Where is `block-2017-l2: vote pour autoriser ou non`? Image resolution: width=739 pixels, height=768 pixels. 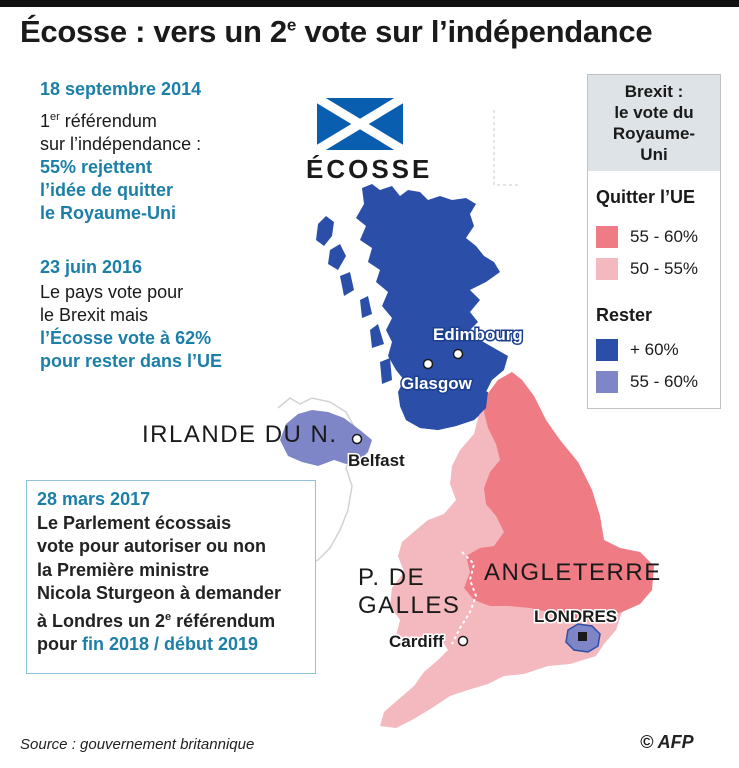
block-2017-l2: vote pour autoriser ou non is located at coordinates (152, 546).